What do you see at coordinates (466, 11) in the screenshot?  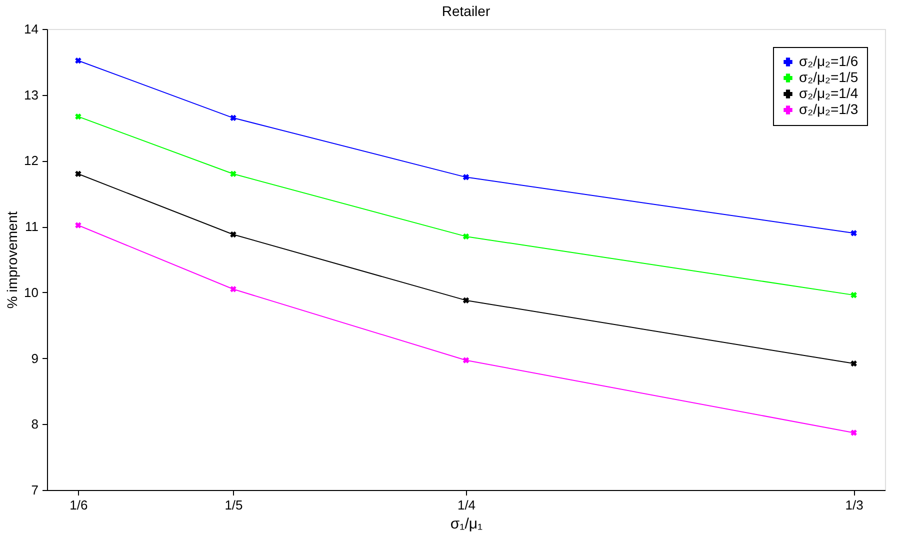 I see `chart-title: Retailer` at bounding box center [466, 11].